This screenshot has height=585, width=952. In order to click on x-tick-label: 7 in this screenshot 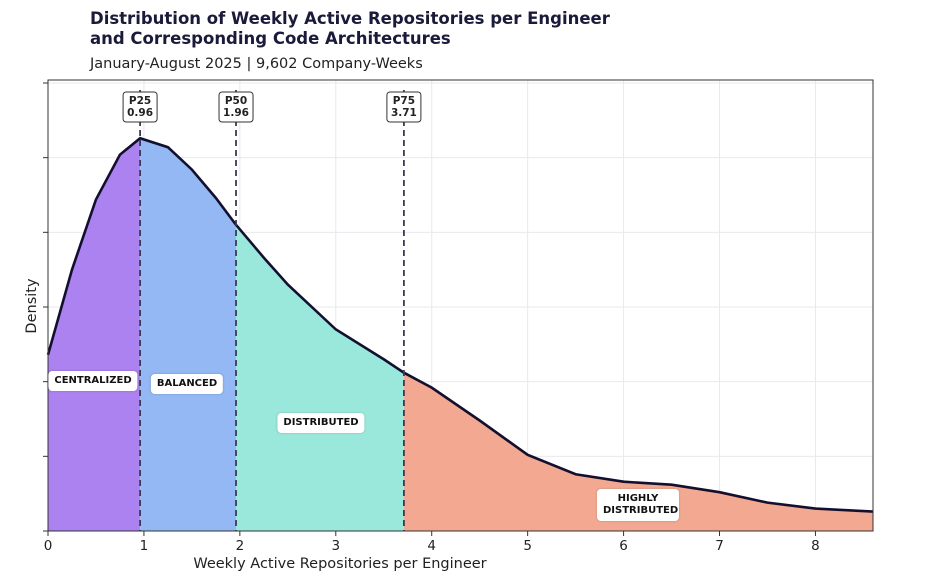, I will do `click(719, 546)`.